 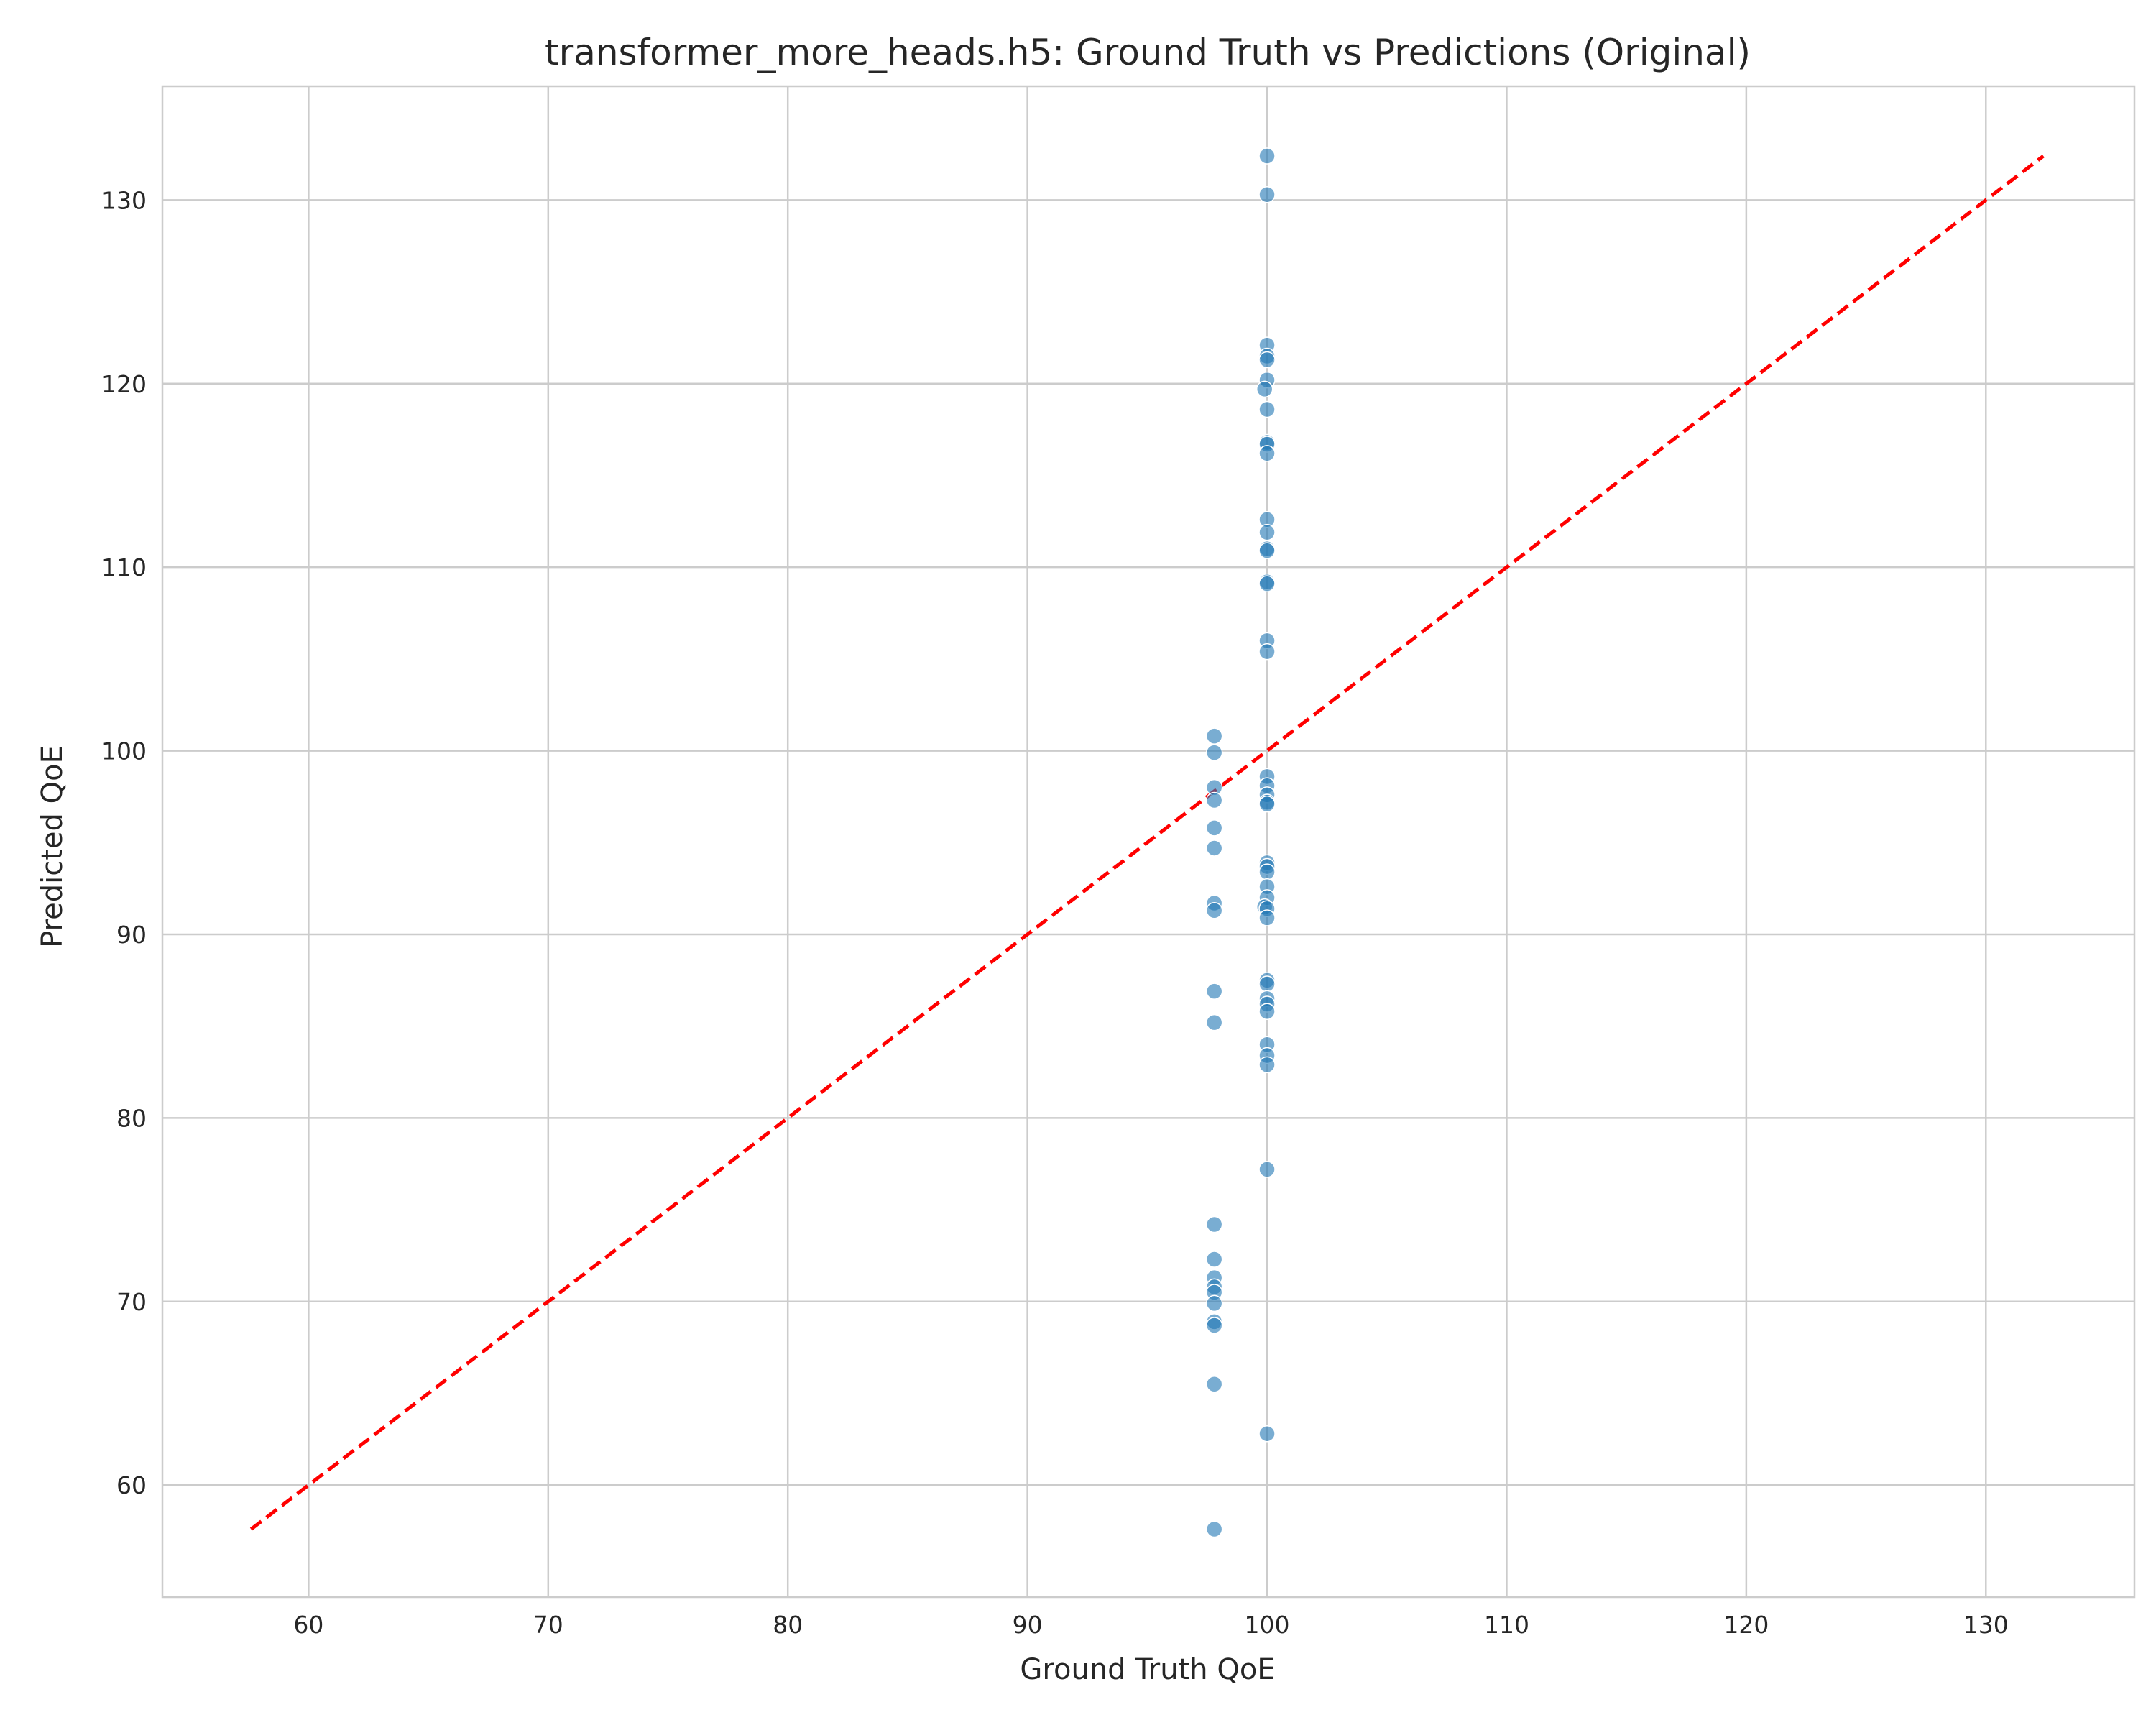 What do you see at coordinates (1147, 1669) in the screenshot?
I see `x-axis-label: Ground Truth QoE` at bounding box center [1147, 1669].